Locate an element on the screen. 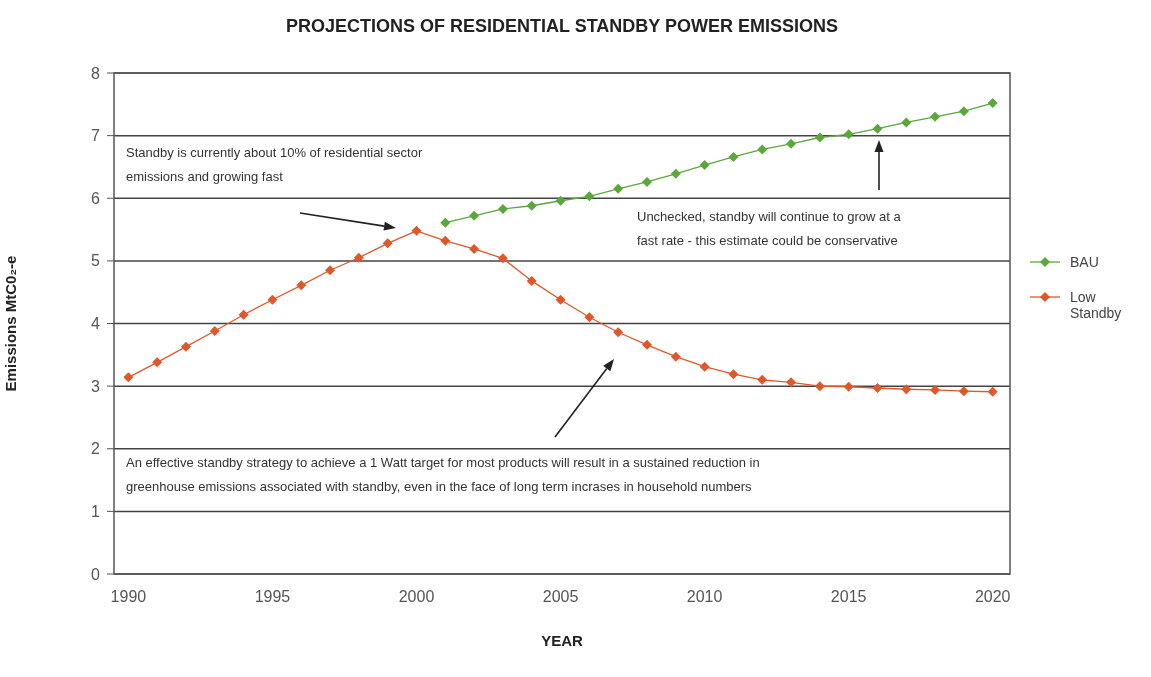 The image size is (1151, 677). y-tick-label: 3 is located at coordinates (96, 386).